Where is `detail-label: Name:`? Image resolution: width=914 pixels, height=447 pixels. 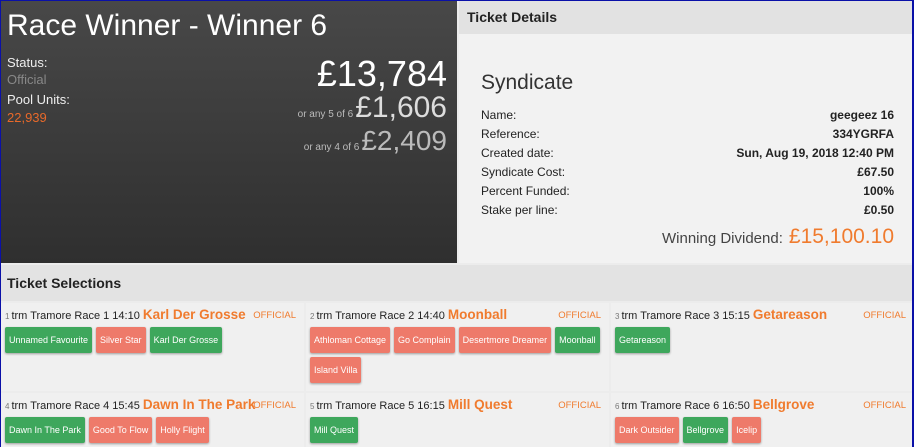 detail-label: Name: is located at coordinates (499, 115).